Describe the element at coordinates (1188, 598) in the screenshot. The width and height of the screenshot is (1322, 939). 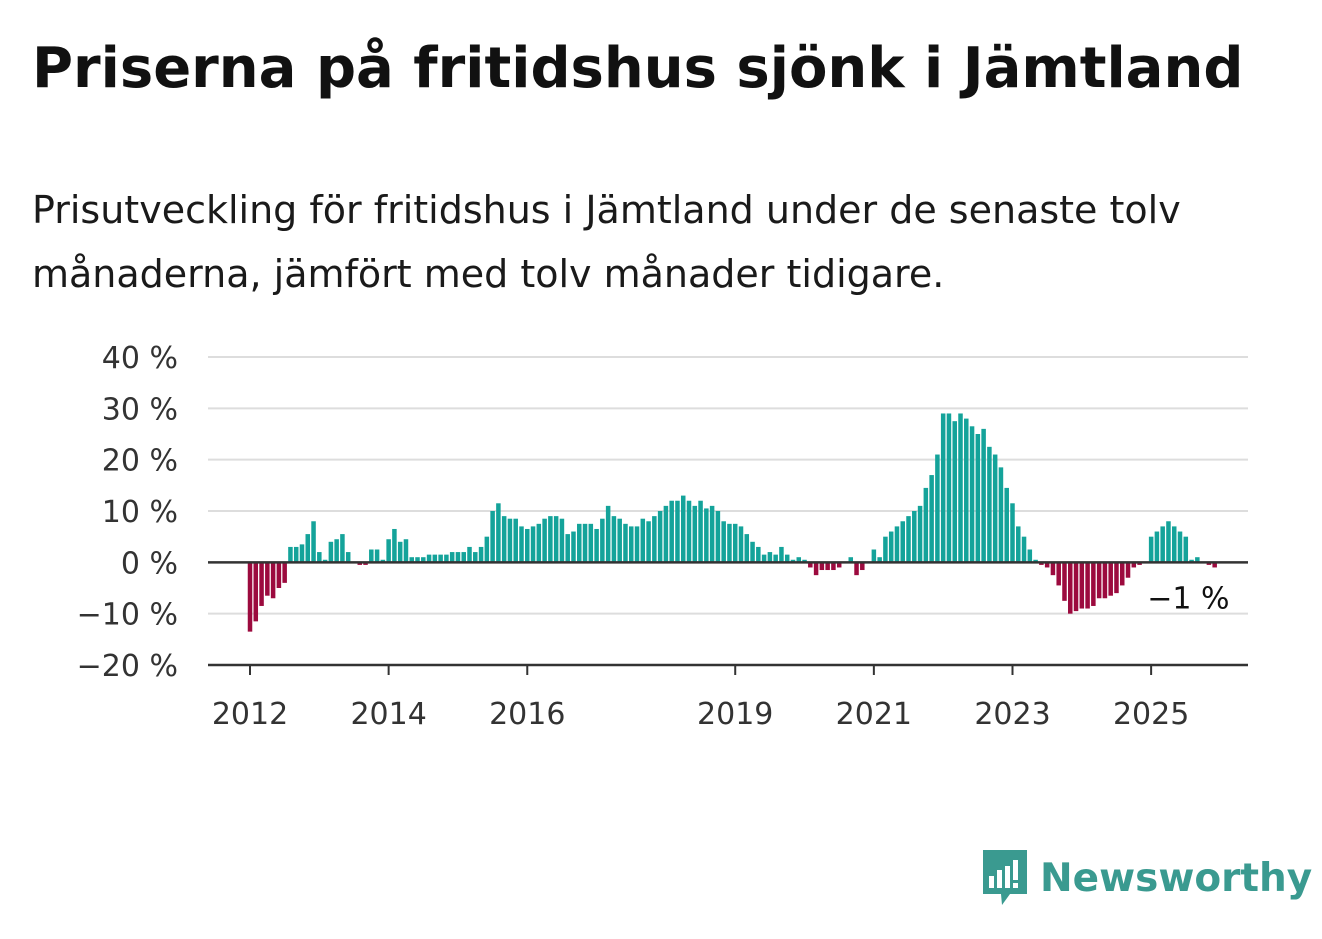
I see `last-value-annotation: −1 %` at that location.